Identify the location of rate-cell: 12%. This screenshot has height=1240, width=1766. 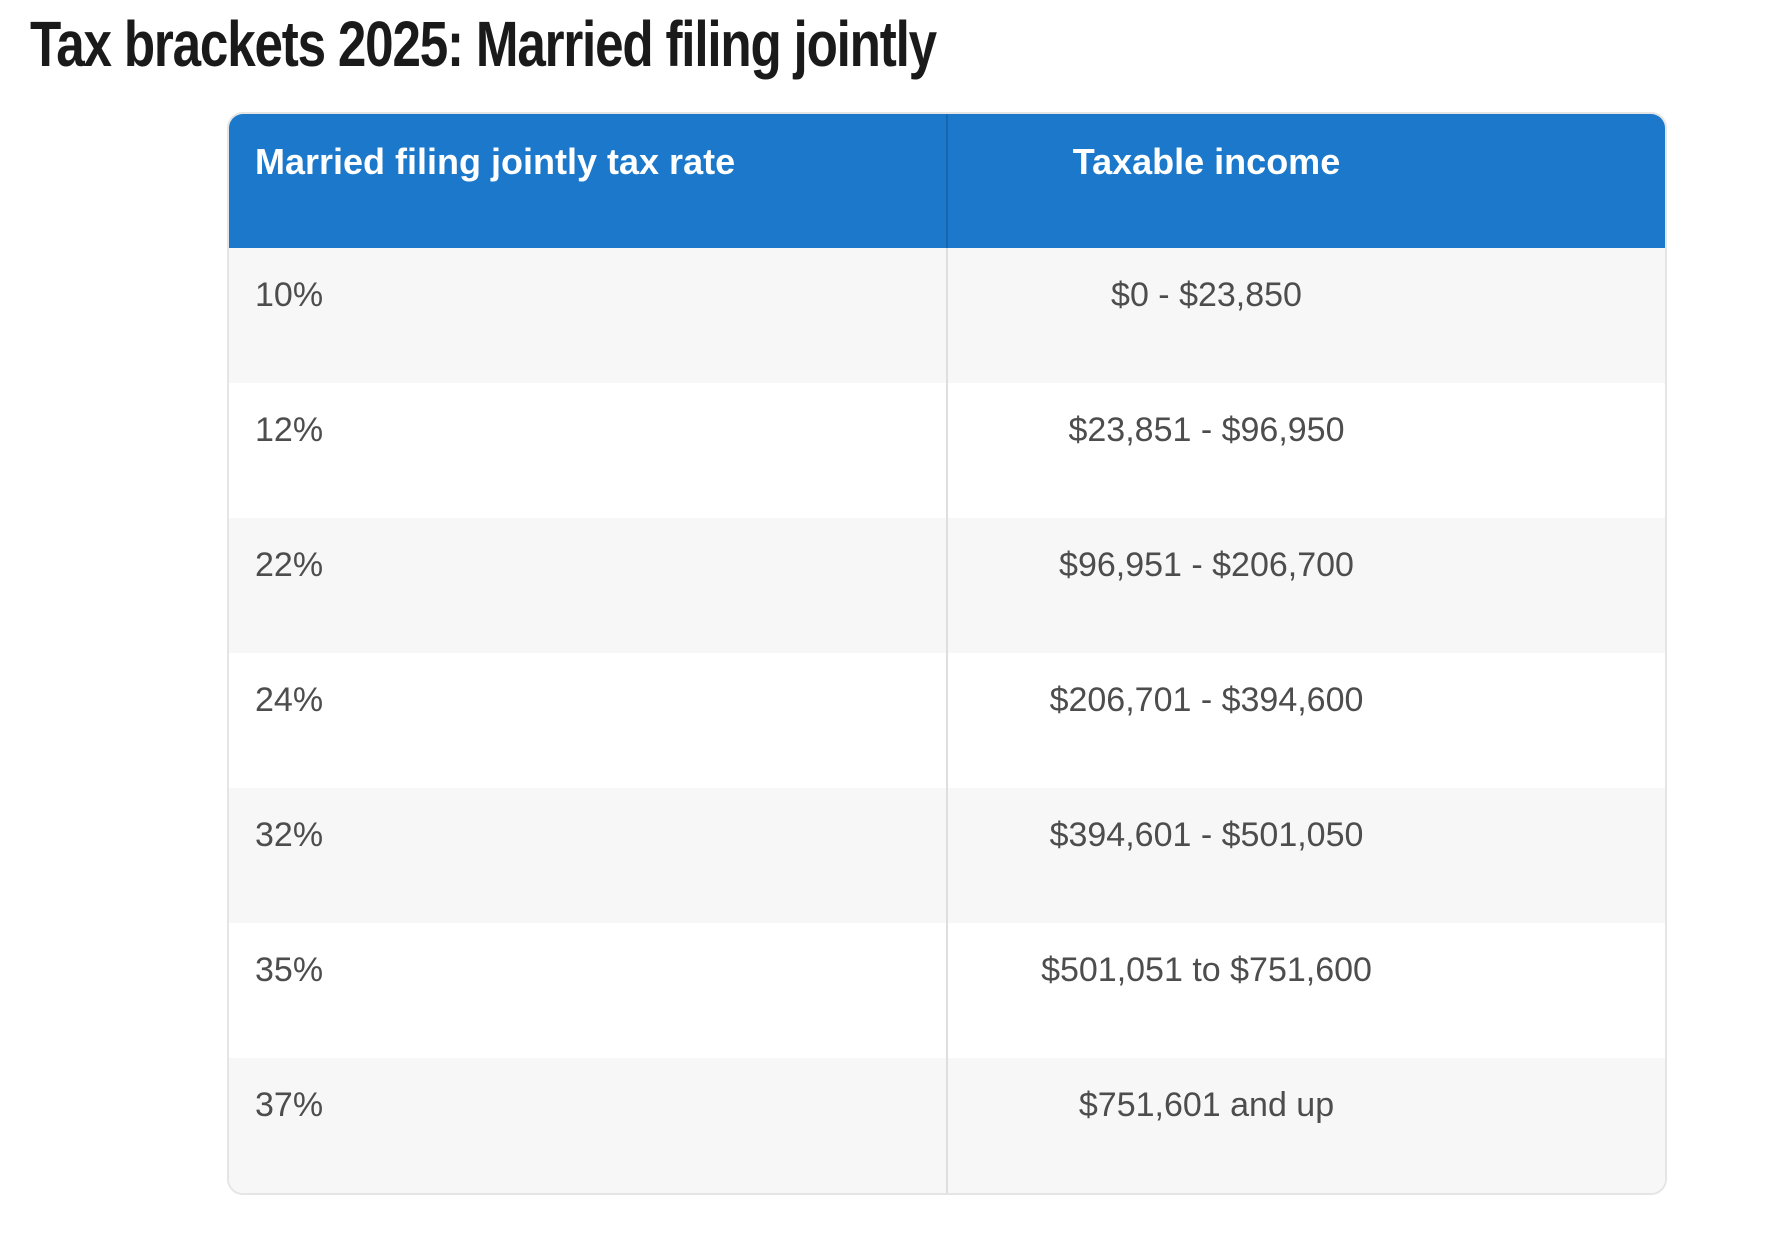
(588, 450).